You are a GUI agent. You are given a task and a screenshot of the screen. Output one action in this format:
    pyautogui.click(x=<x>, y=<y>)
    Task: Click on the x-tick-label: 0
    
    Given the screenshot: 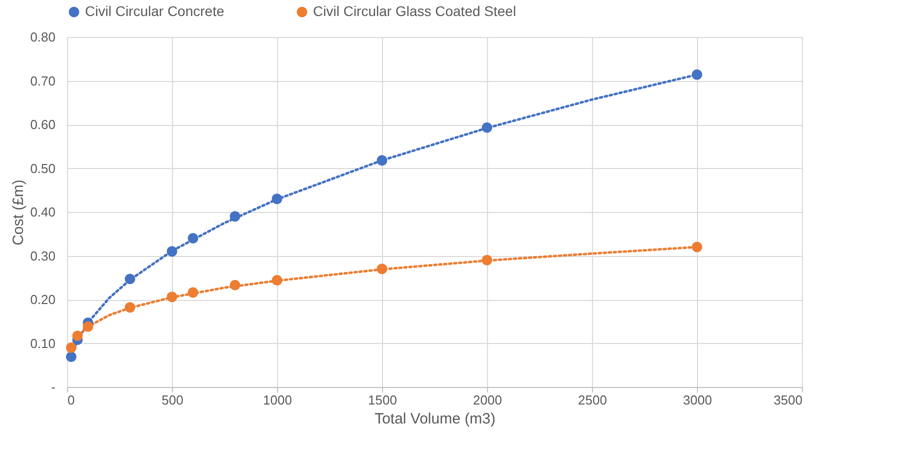 What is the action you would take?
    pyautogui.click(x=71, y=400)
    